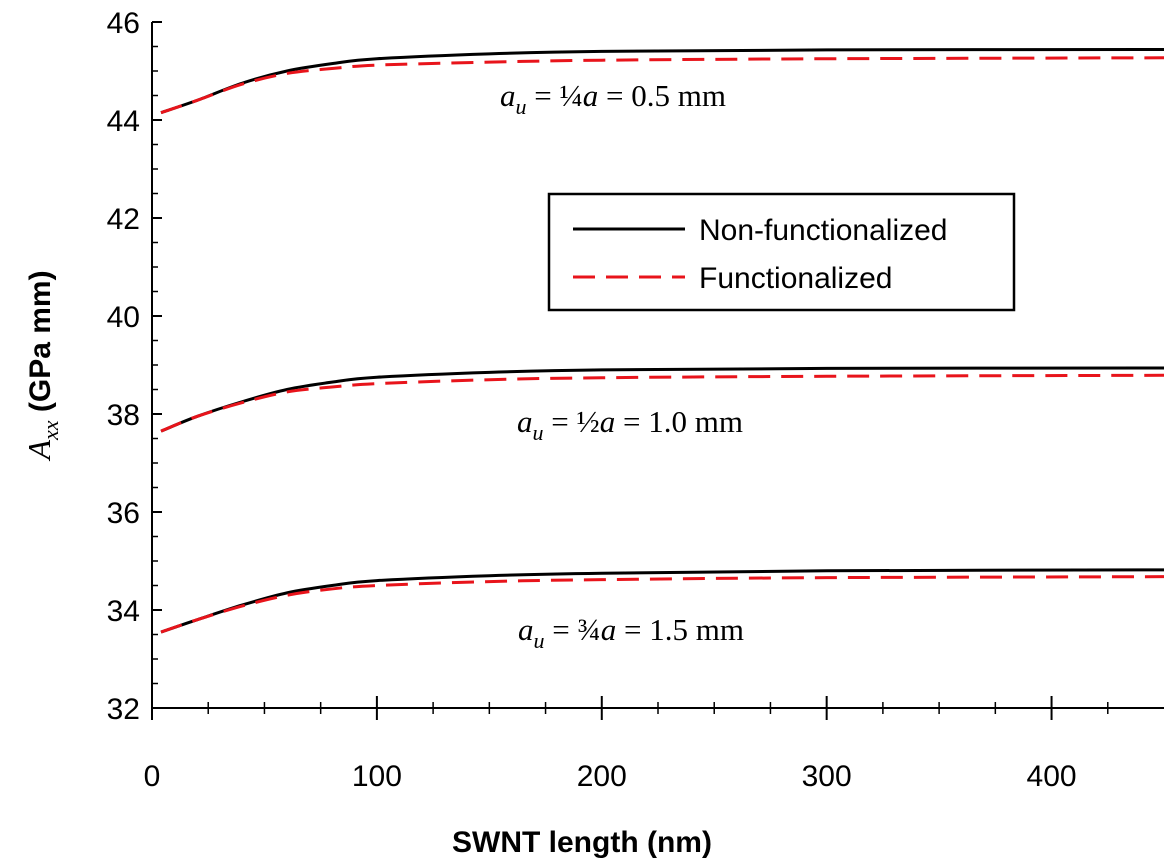 This screenshot has width=1164, height=867. I want to click on y-axis-subscript: xx, so click(50, 430).